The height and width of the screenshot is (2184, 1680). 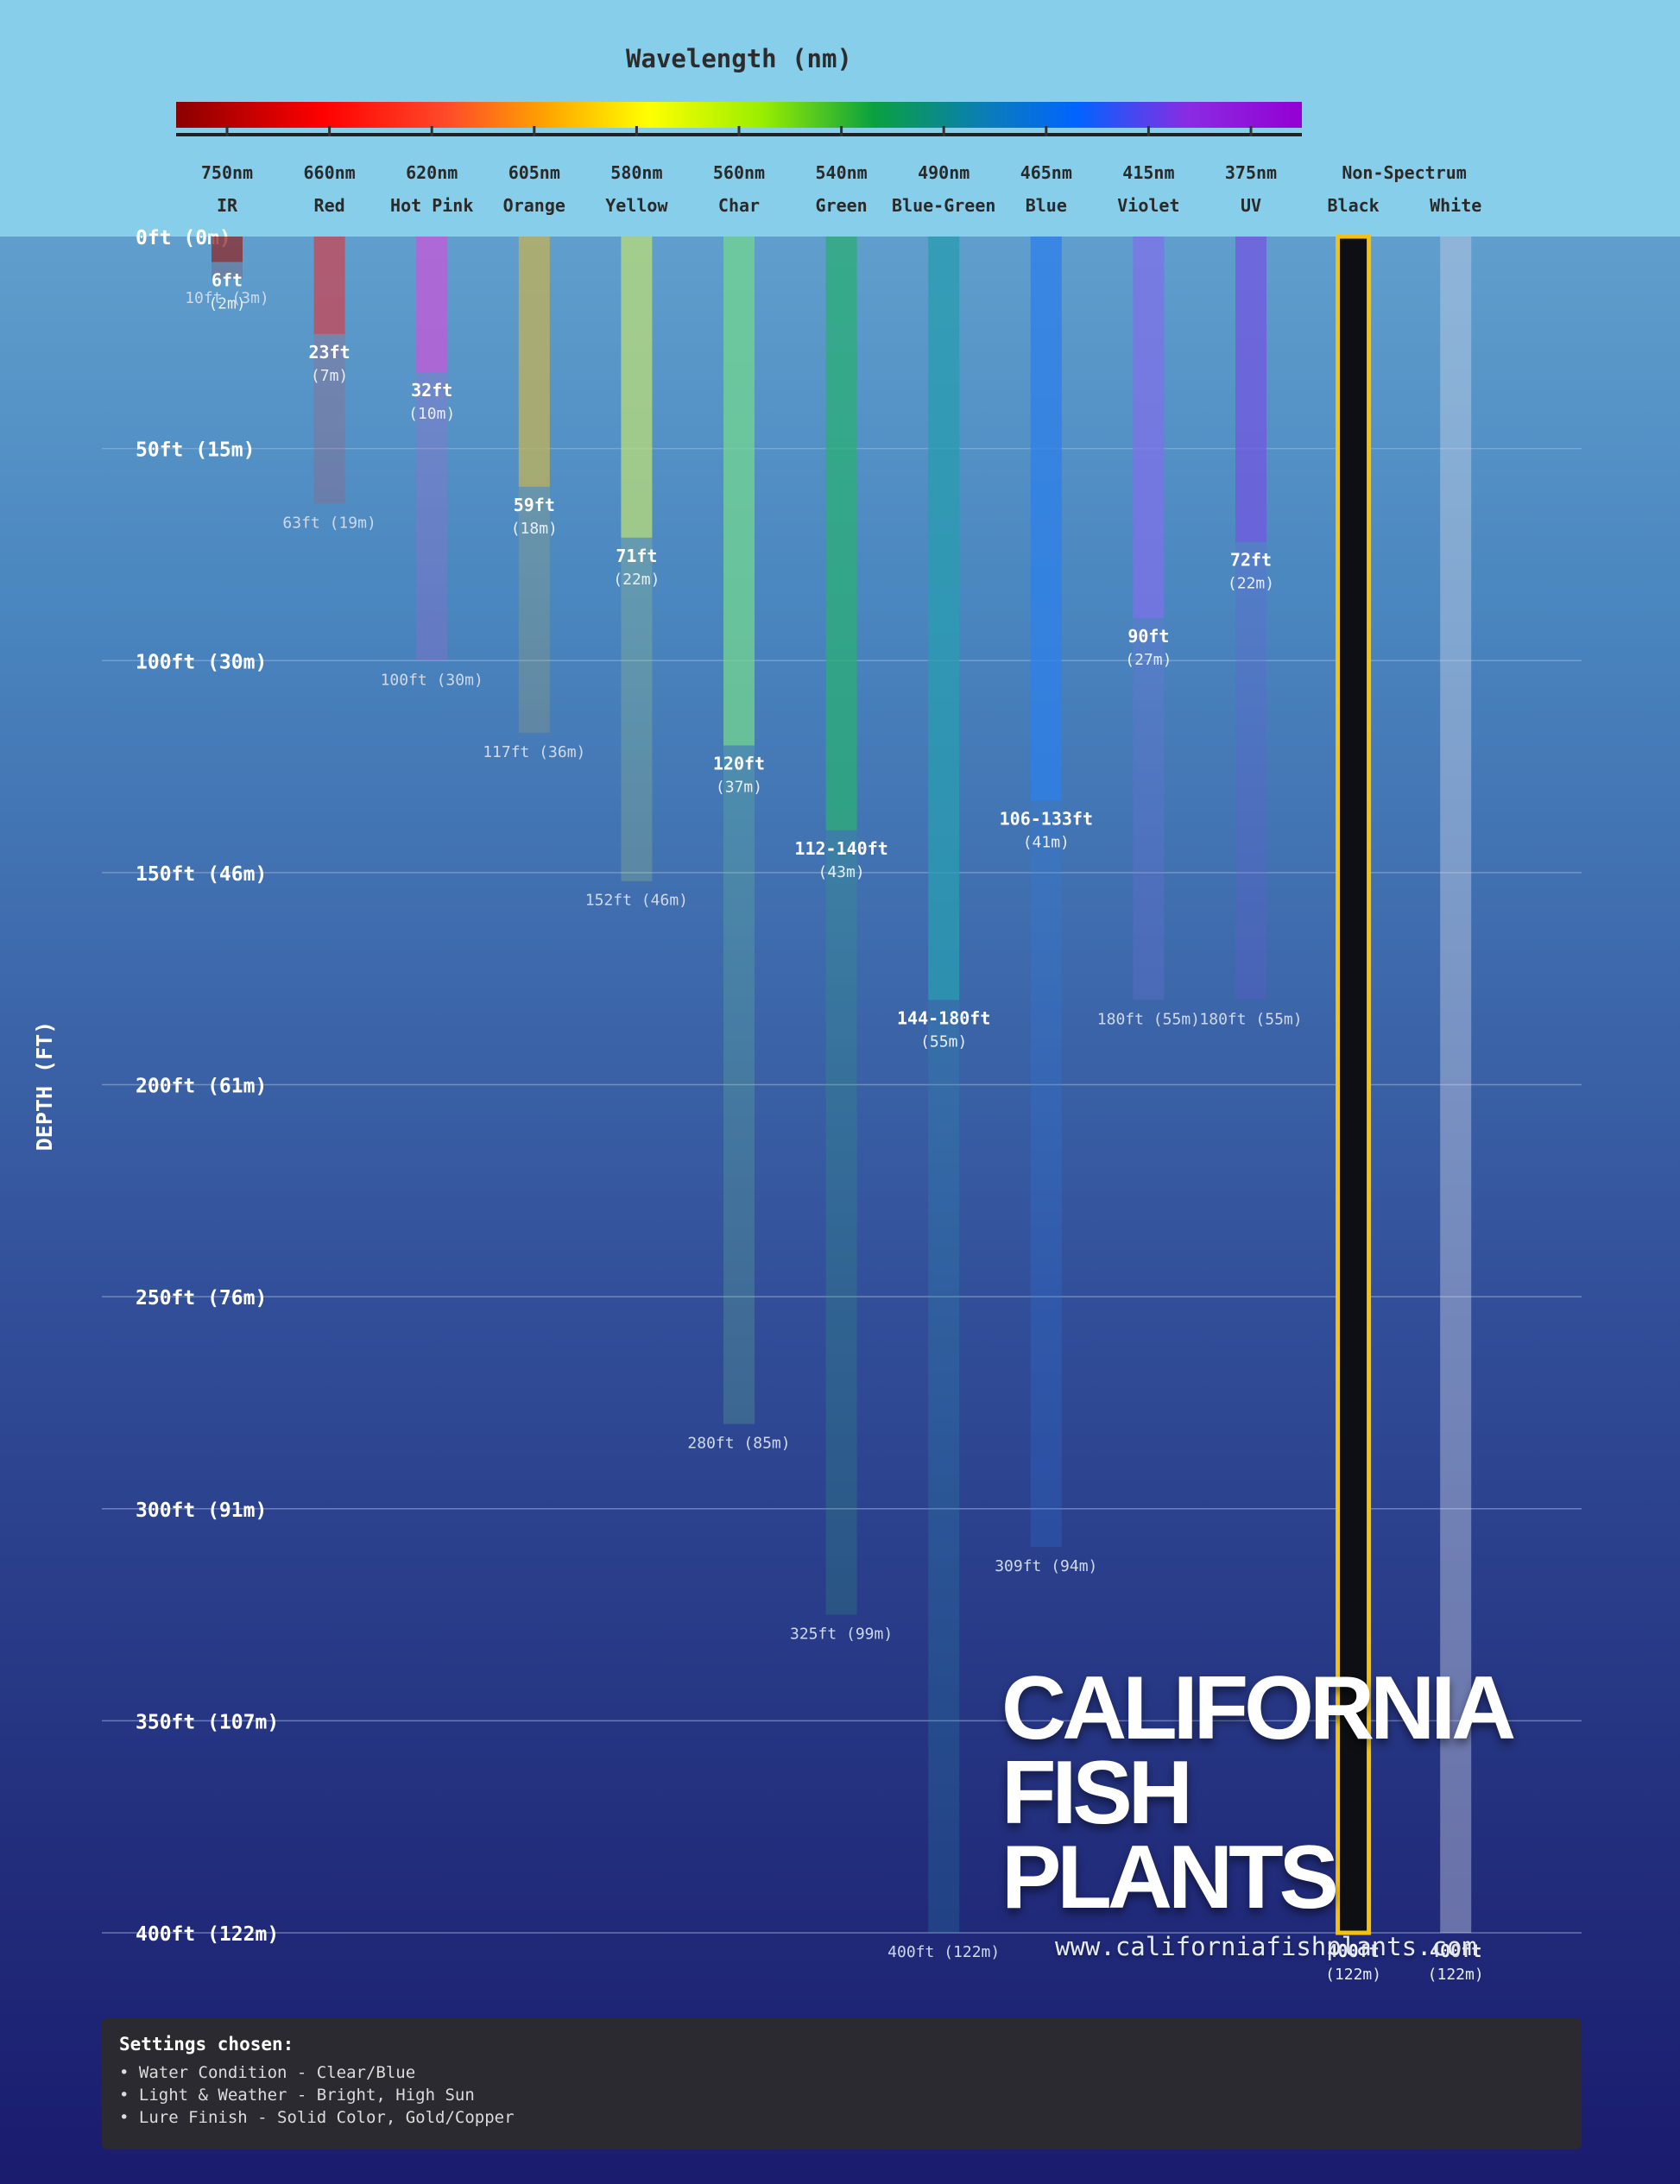 What do you see at coordinates (841, 173) in the screenshot?
I see `wavelength-label: 540nm` at bounding box center [841, 173].